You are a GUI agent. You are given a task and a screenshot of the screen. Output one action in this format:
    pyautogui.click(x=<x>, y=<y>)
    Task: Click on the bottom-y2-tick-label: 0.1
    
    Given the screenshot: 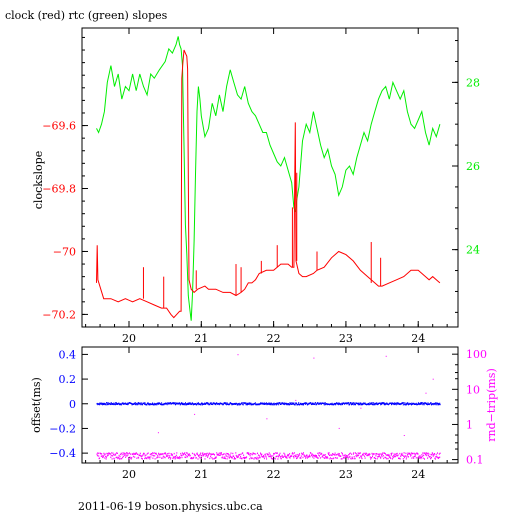 What is the action you would take?
    pyautogui.click(x=475, y=460)
    